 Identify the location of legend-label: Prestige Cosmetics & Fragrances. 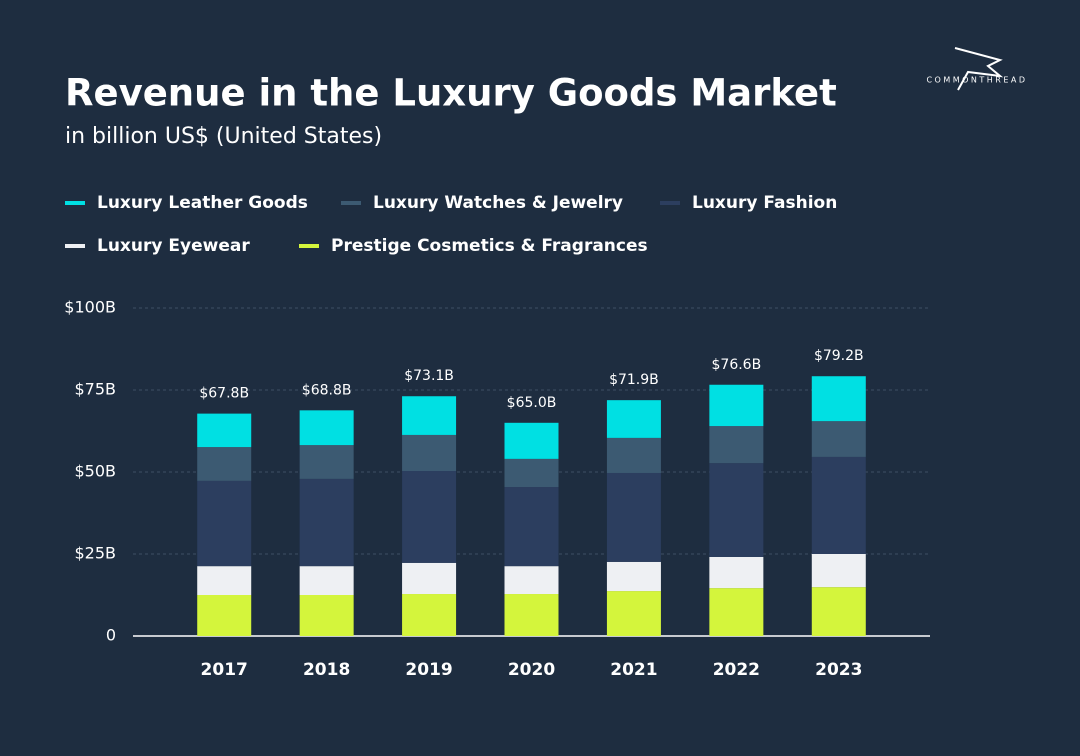
(489, 246).